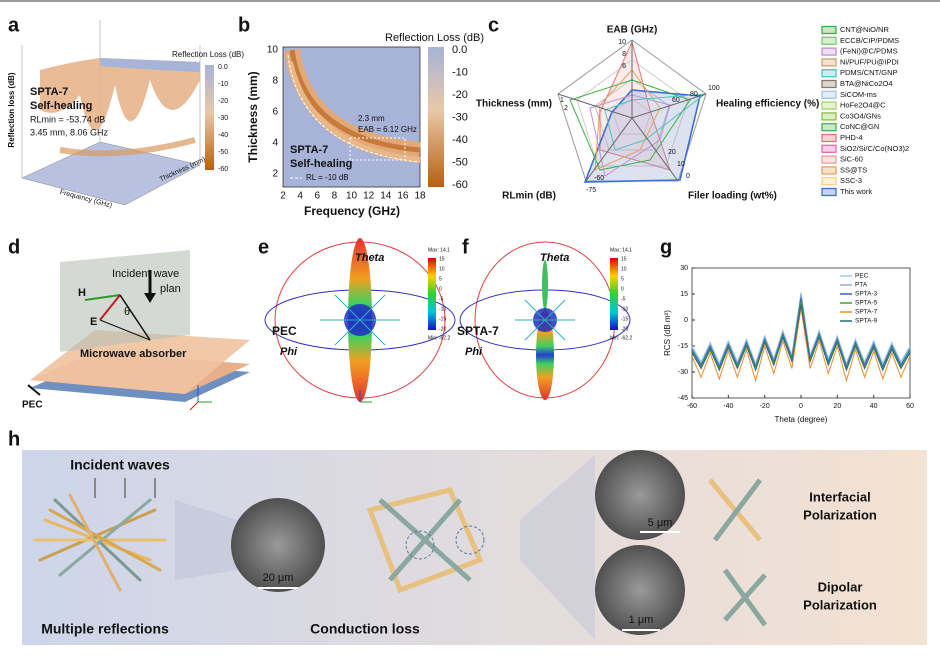 Image resolution: width=940 pixels, height=660 pixels. Describe the element at coordinates (622, 289) in the screenshot. I see `colorbar-tick: 0` at that location.